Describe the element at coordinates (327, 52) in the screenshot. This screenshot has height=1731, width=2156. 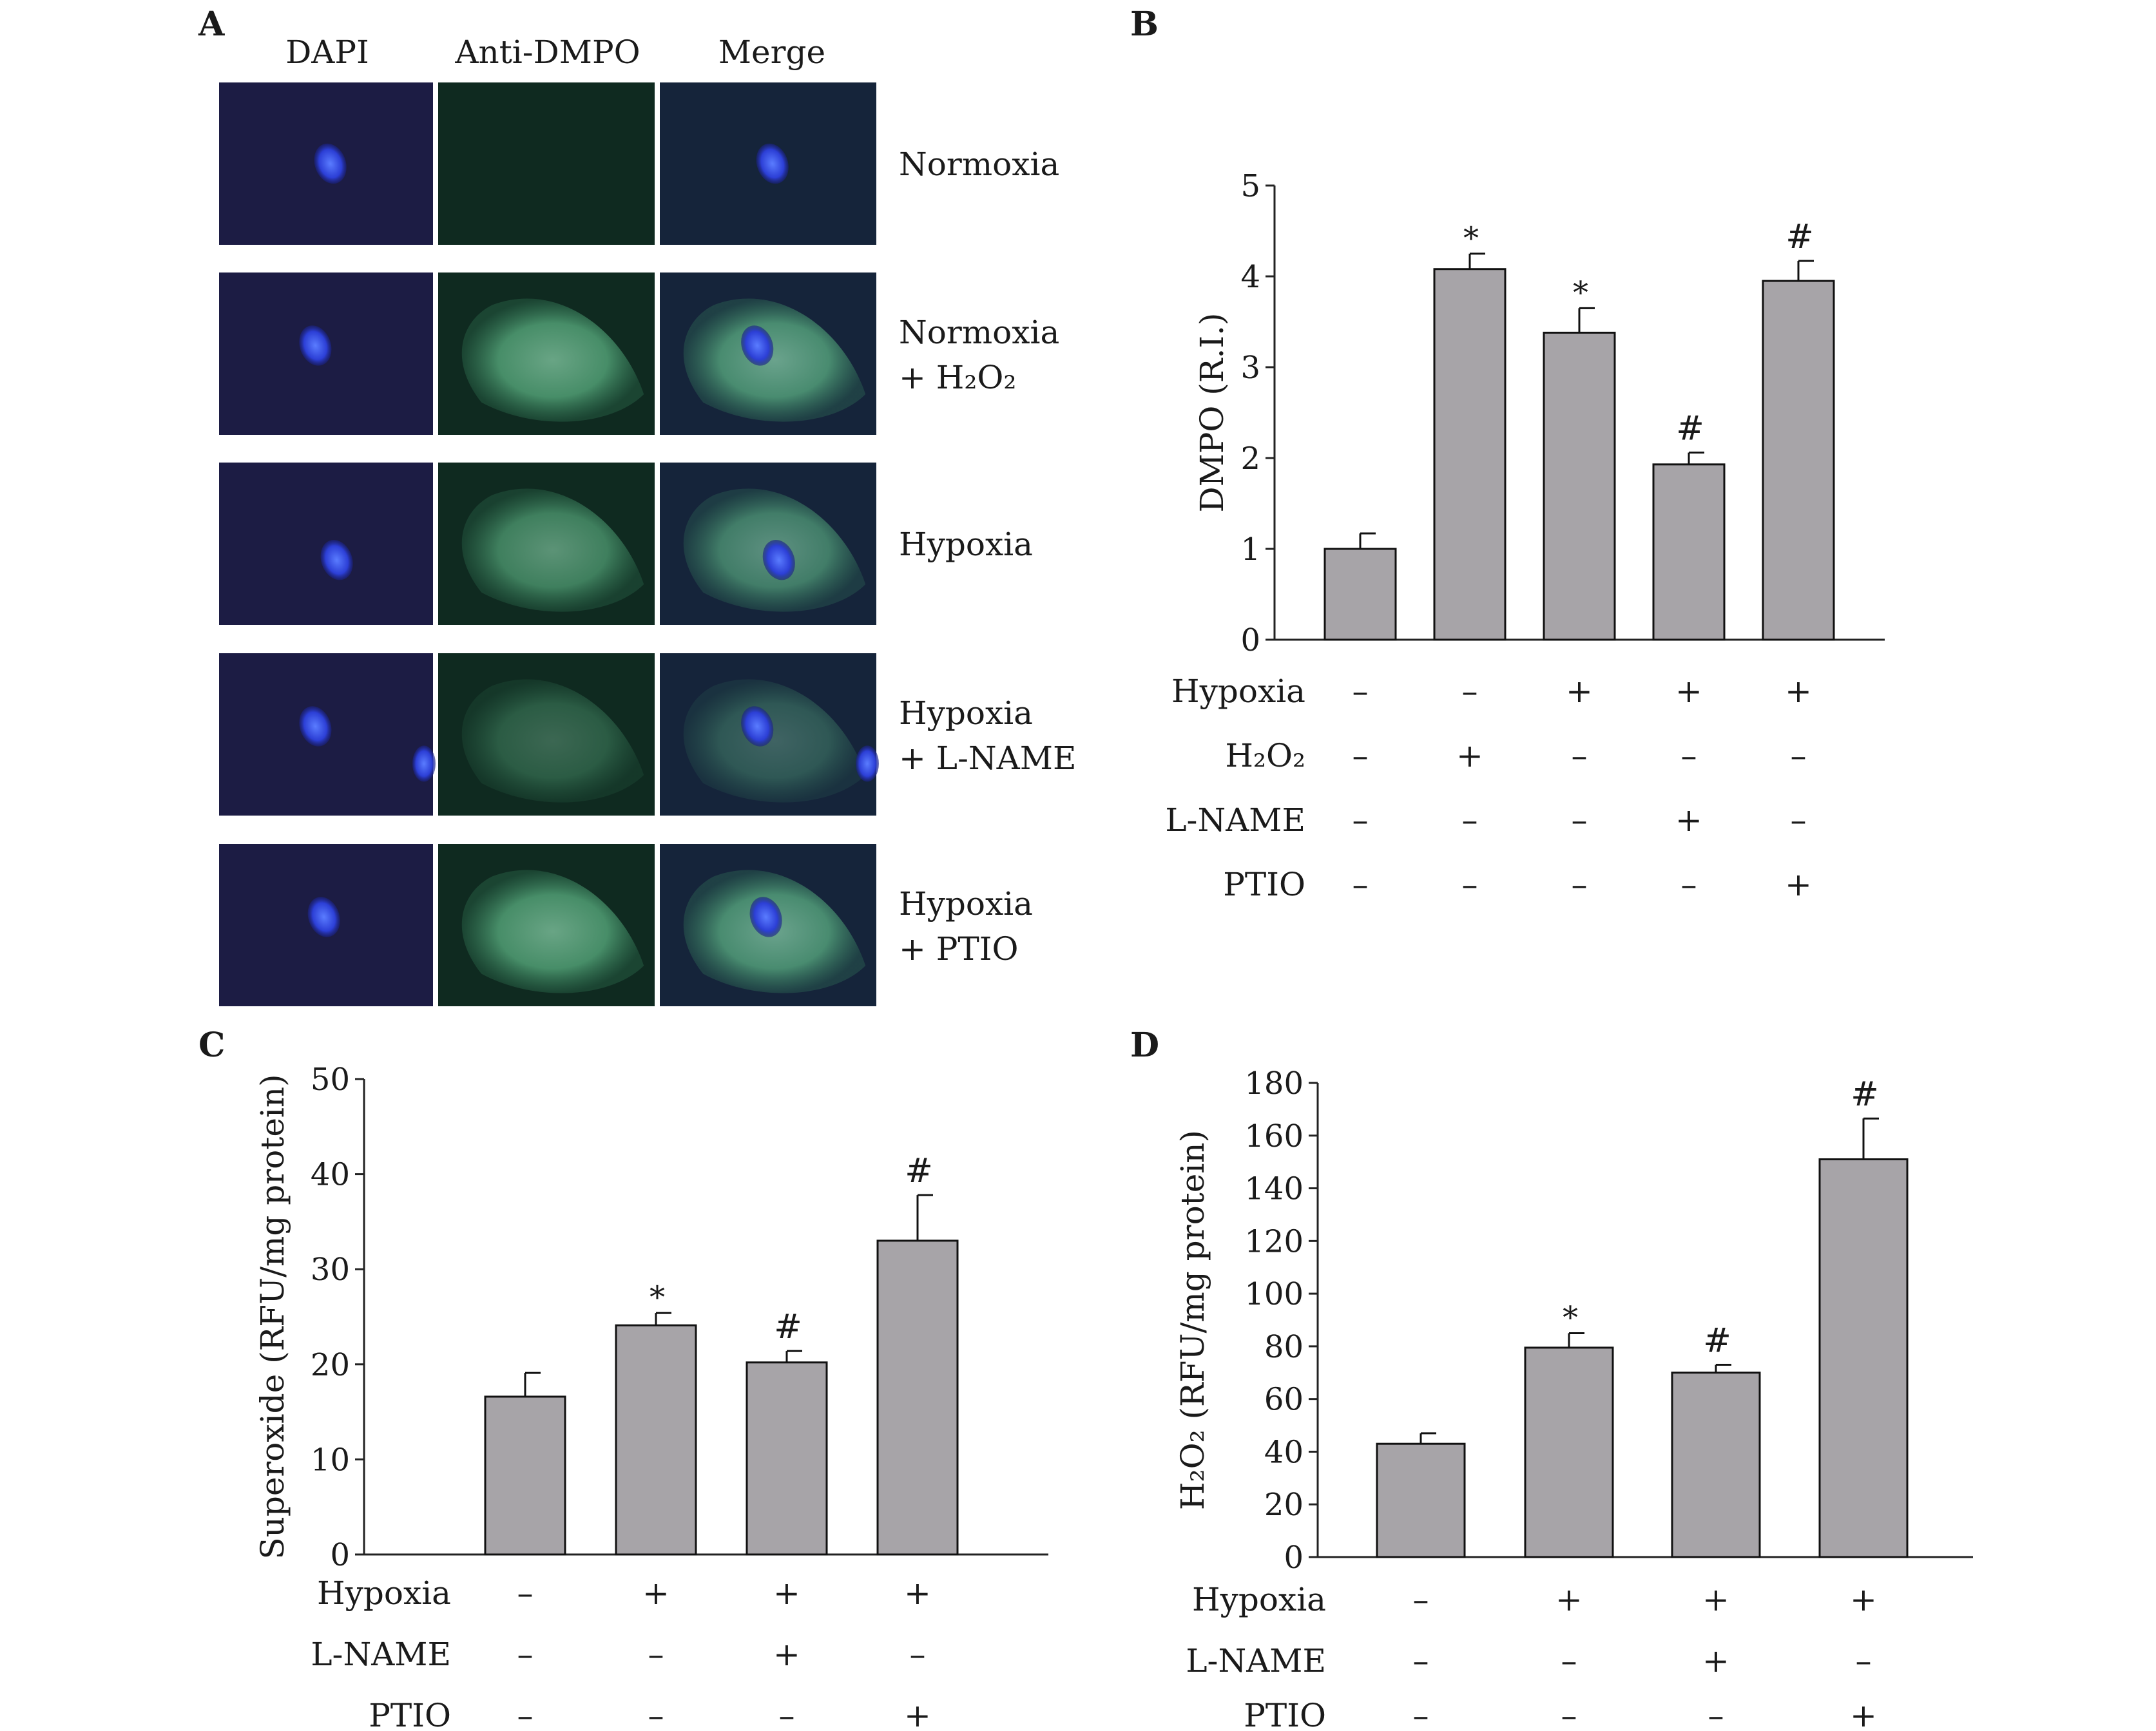
I see `column-header-dapi: DAPI` at that location.